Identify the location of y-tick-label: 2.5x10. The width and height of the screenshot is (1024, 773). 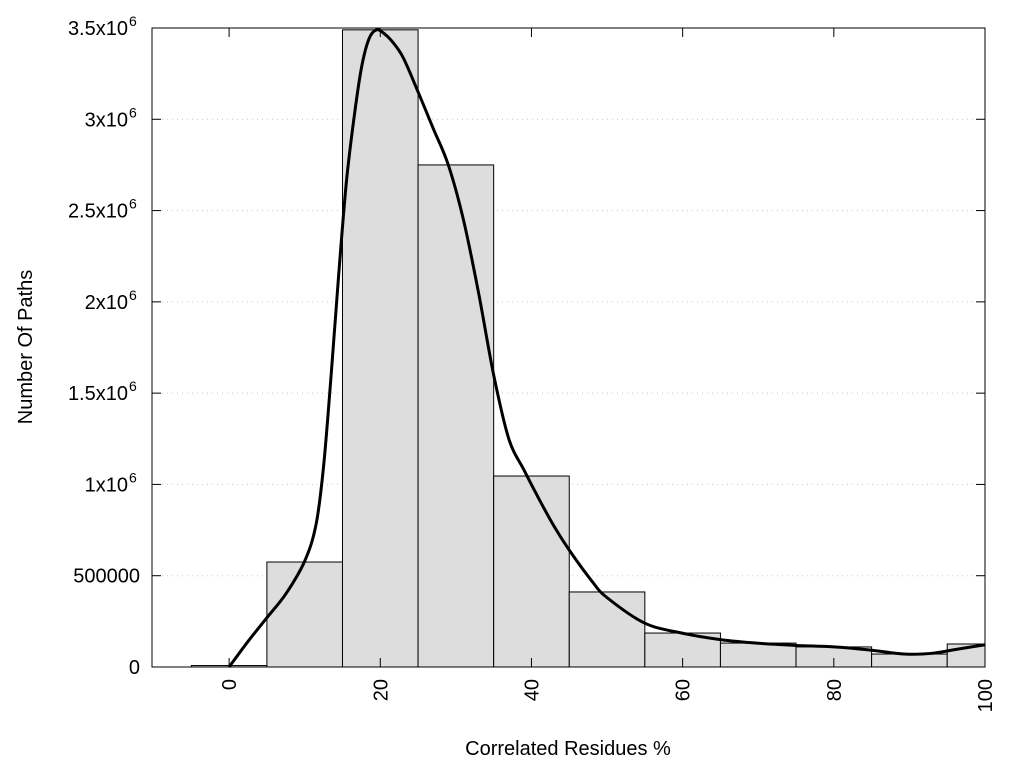
(98, 212).